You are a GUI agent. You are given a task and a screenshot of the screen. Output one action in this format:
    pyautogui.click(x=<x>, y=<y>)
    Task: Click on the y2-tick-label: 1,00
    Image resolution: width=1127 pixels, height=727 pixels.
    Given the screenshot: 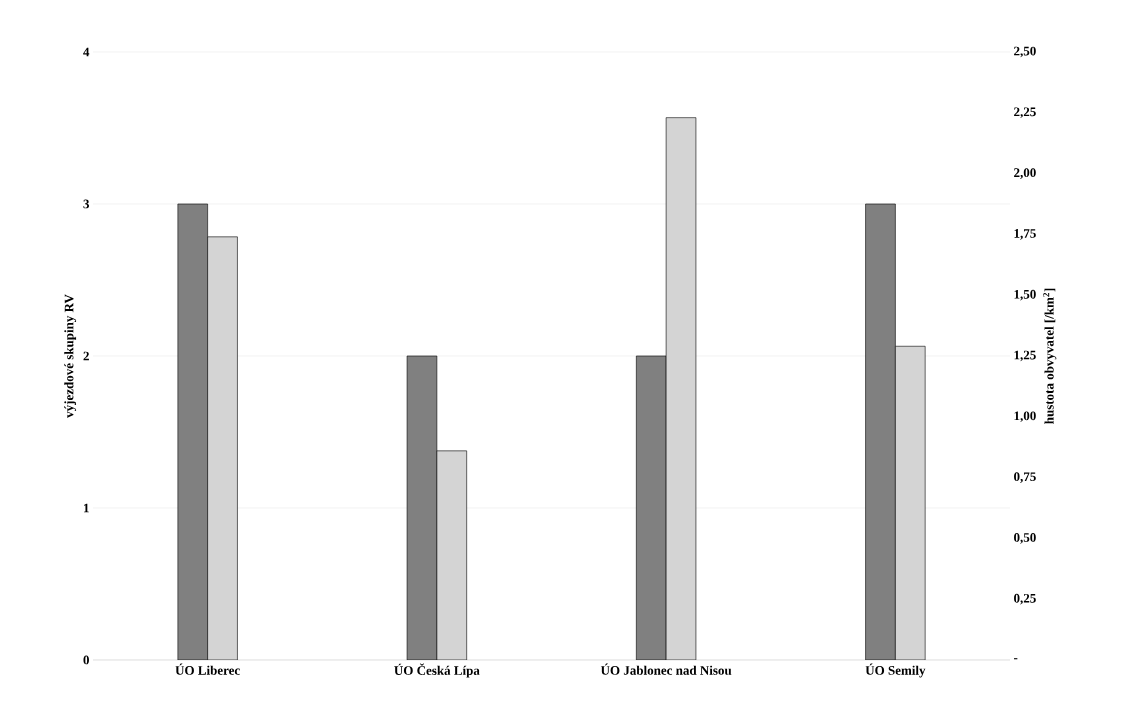 What is the action you would take?
    pyautogui.click(x=1025, y=417)
    